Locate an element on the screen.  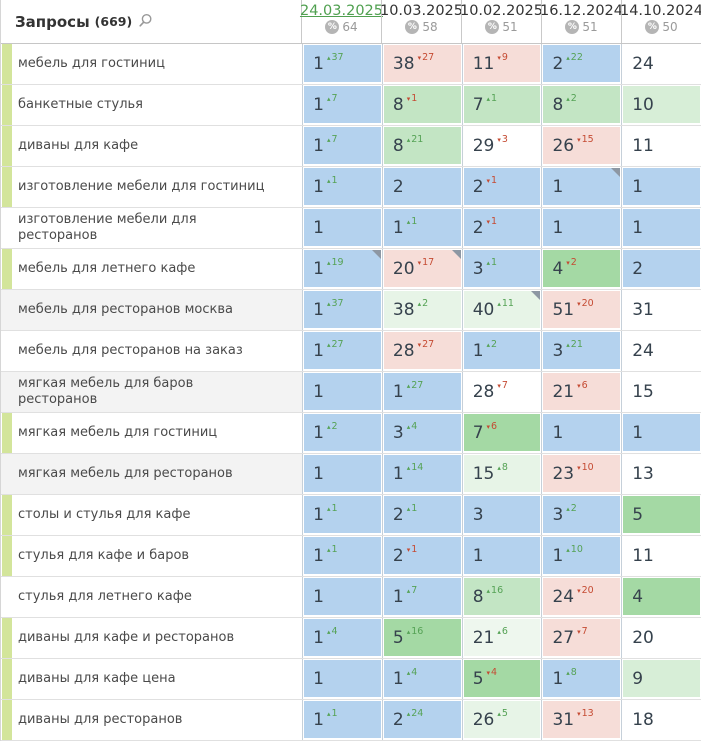
position-cell: 29 ▾3 is located at coordinates (501, 146).